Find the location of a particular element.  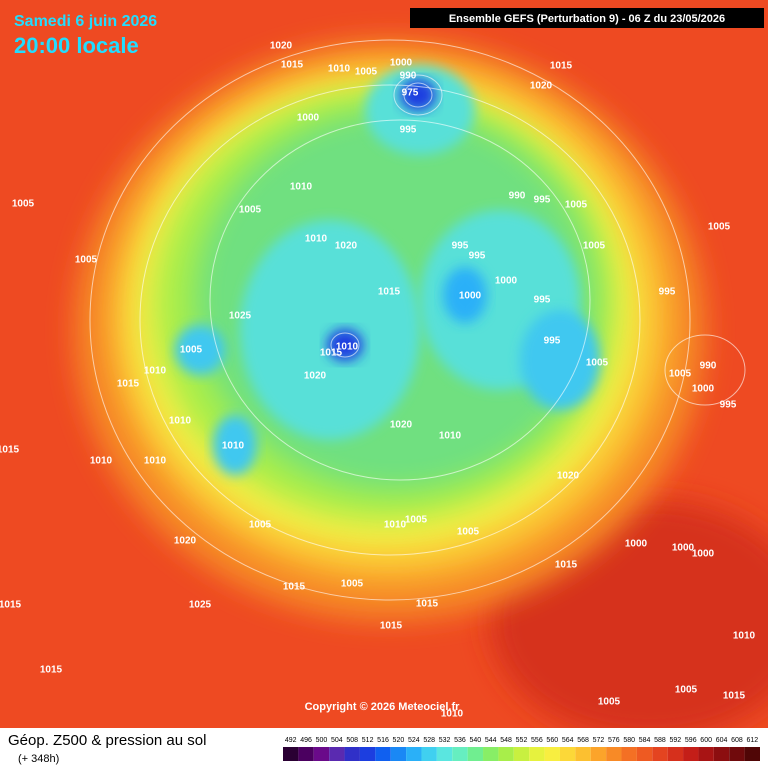

colorbar-label: 552 is located at coordinates (522, 740).